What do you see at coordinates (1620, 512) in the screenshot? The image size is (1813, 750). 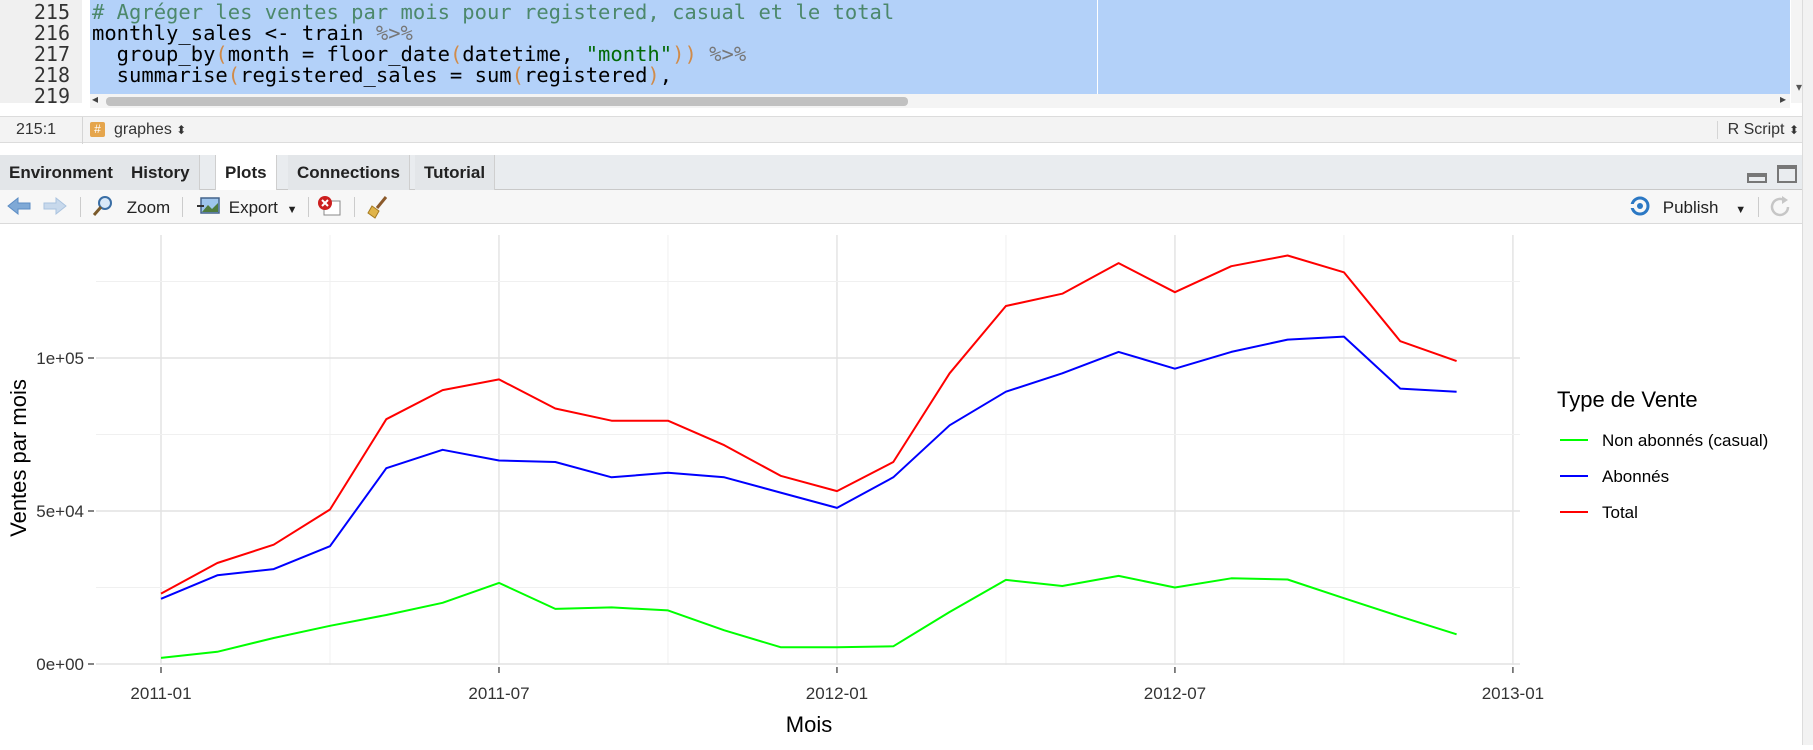 I see `legend-label: Total` at bounding box center [1620, 512].